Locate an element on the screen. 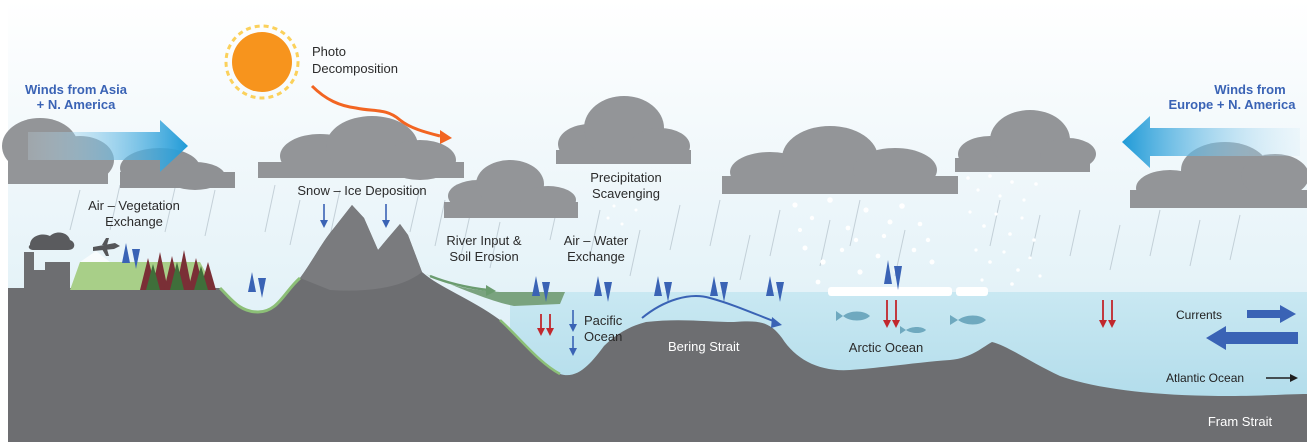 The height and width of the screenshot is (442, 1307). precipitation-line1: Precipitation is located at coordinates (626, 177).